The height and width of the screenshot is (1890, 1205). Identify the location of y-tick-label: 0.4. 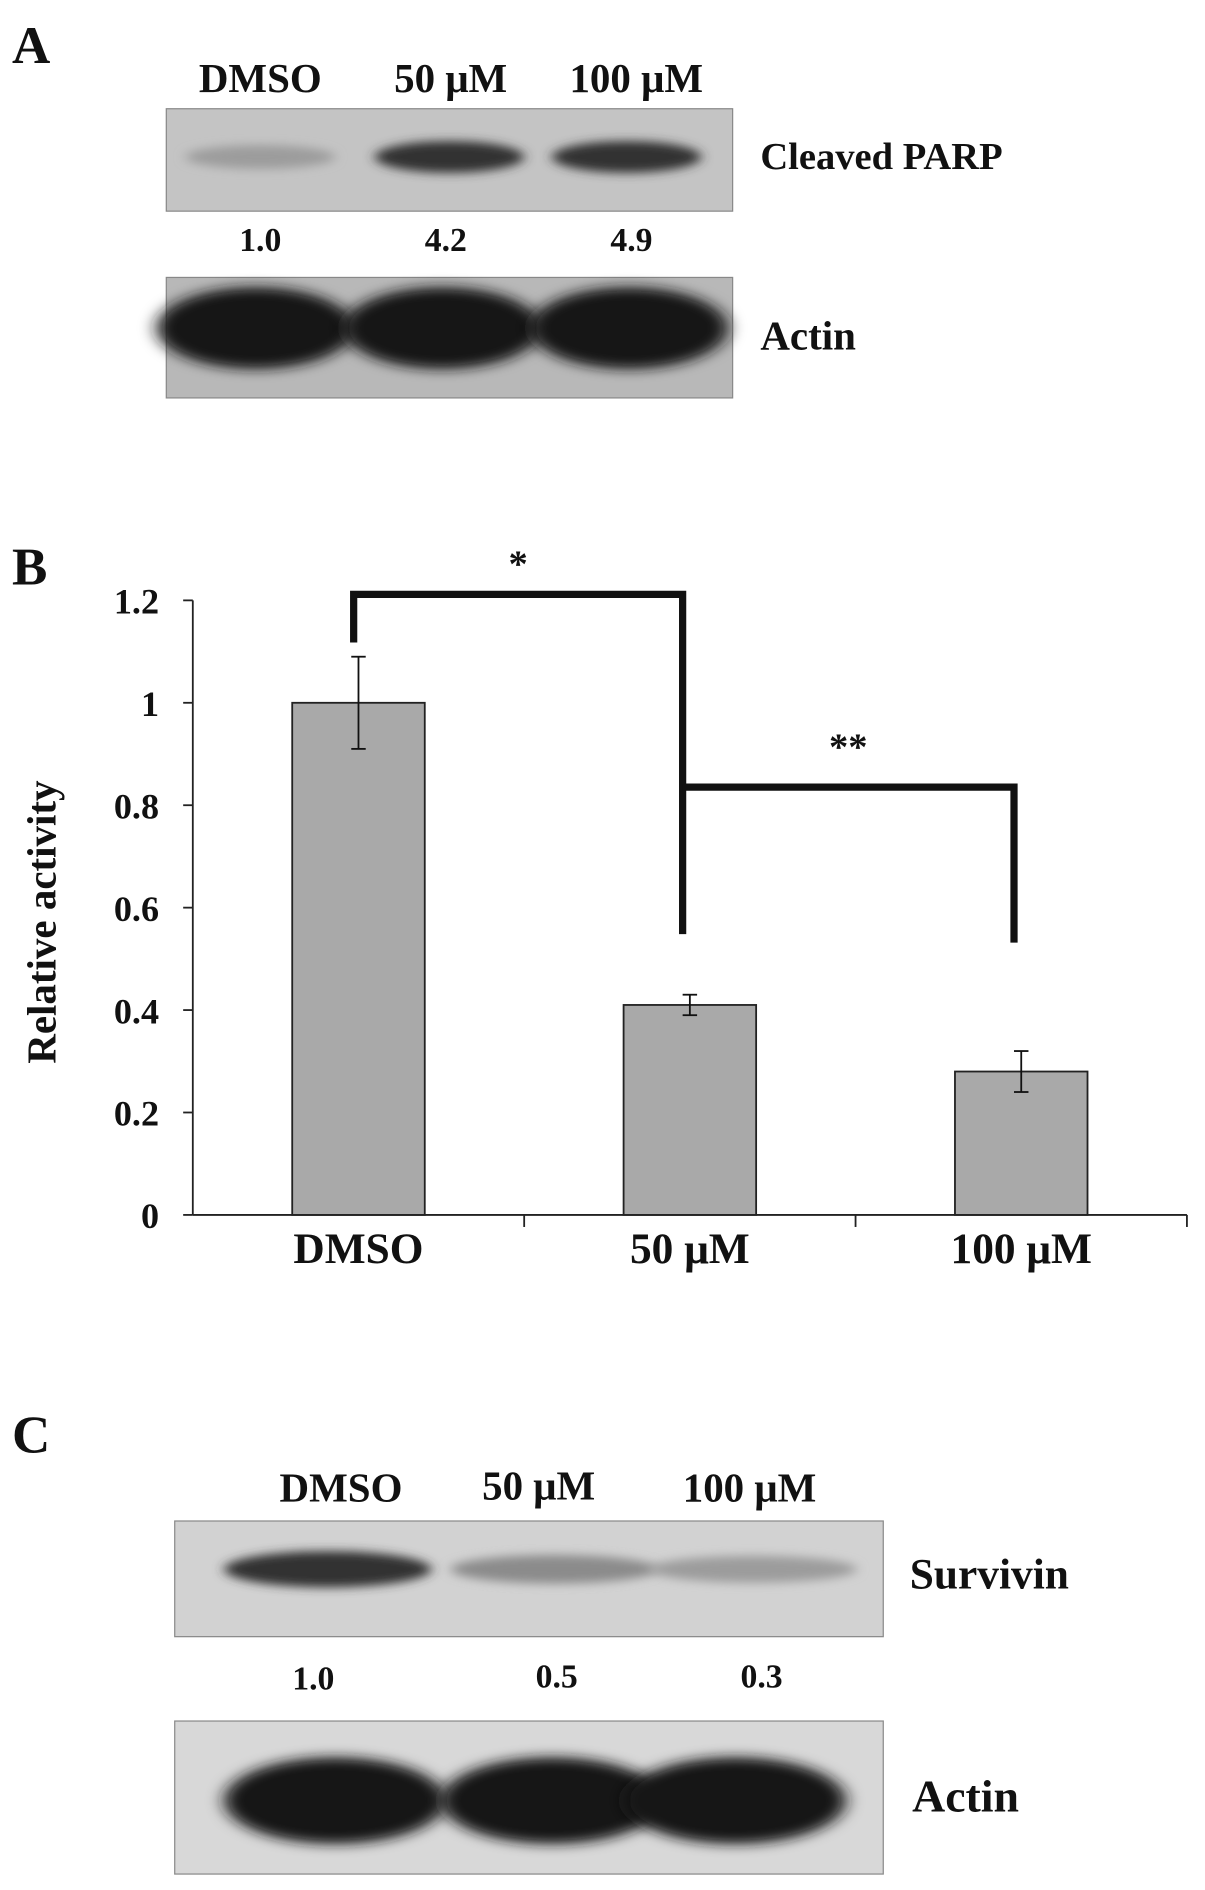
(136, 1011).